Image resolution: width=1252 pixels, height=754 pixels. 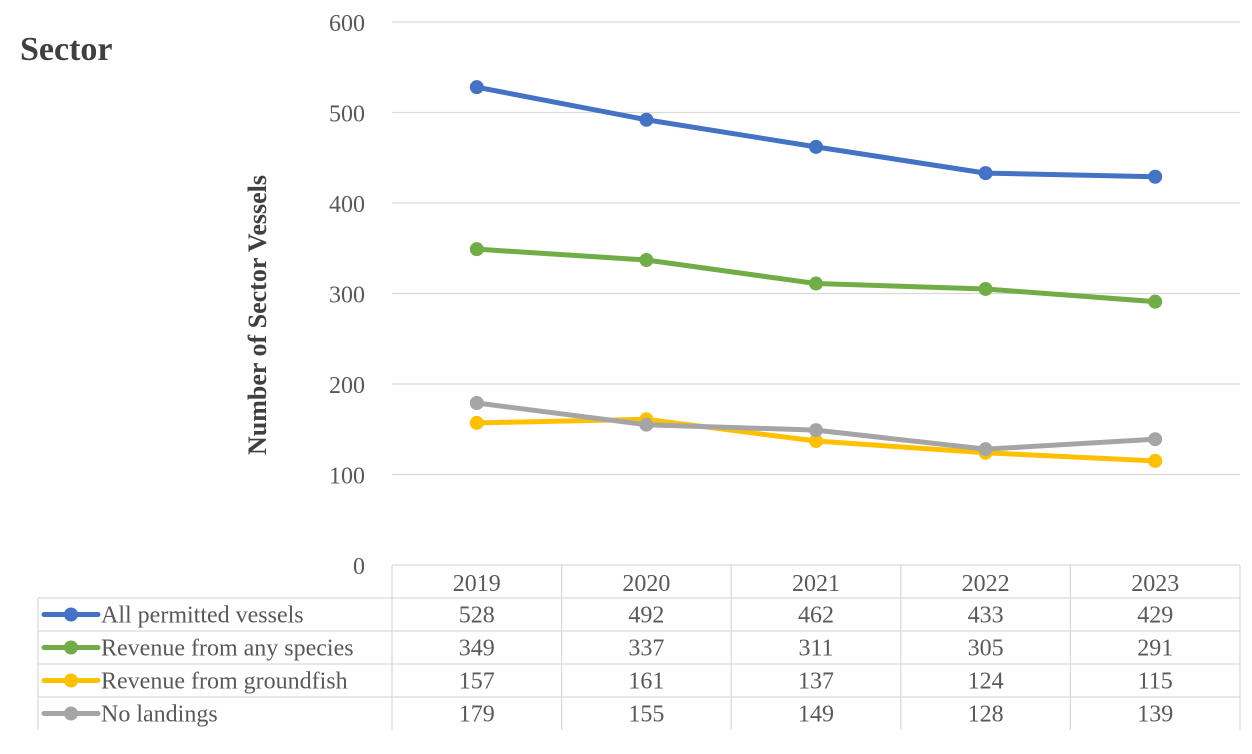 I want to click on data-label: 157, so click(x=477, y=682).